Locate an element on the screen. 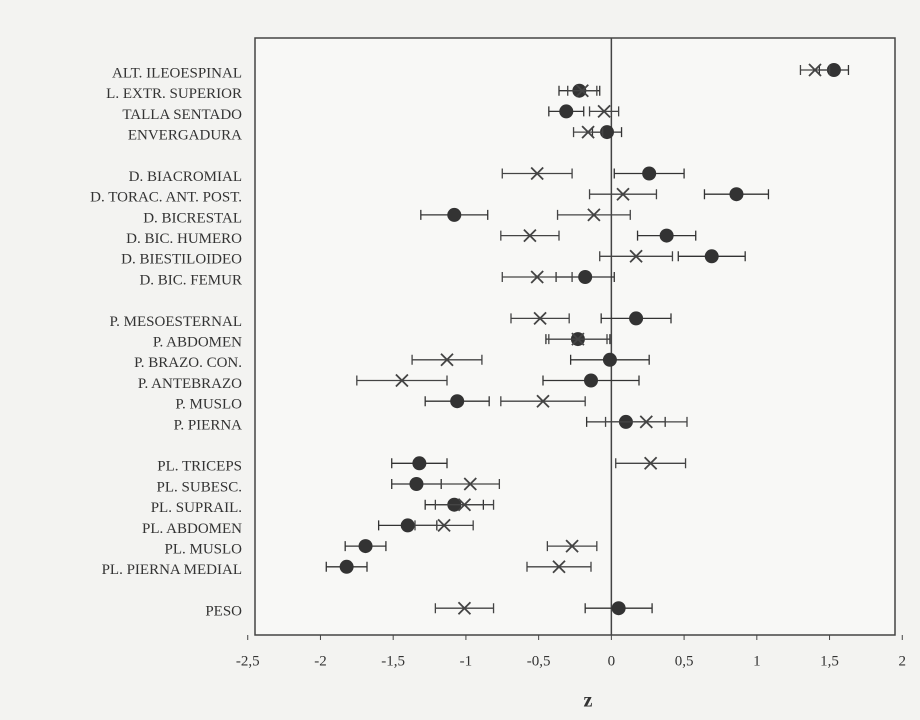  category-label: P. MESOESTERNAL is located at coordinates (175, 322).